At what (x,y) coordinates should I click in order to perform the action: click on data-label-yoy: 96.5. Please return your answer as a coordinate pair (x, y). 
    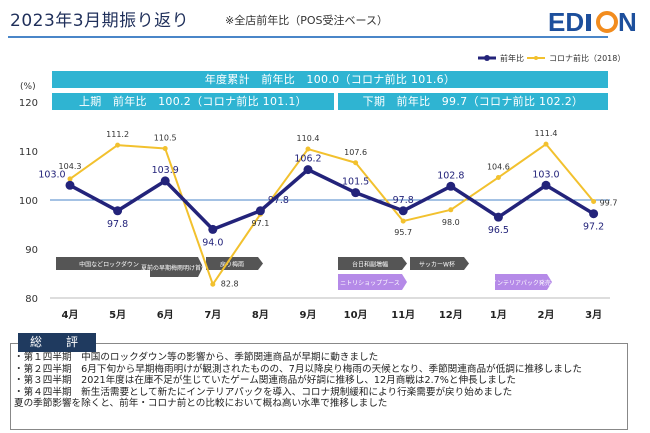
    Looking at the image, I should click on (498, 230).